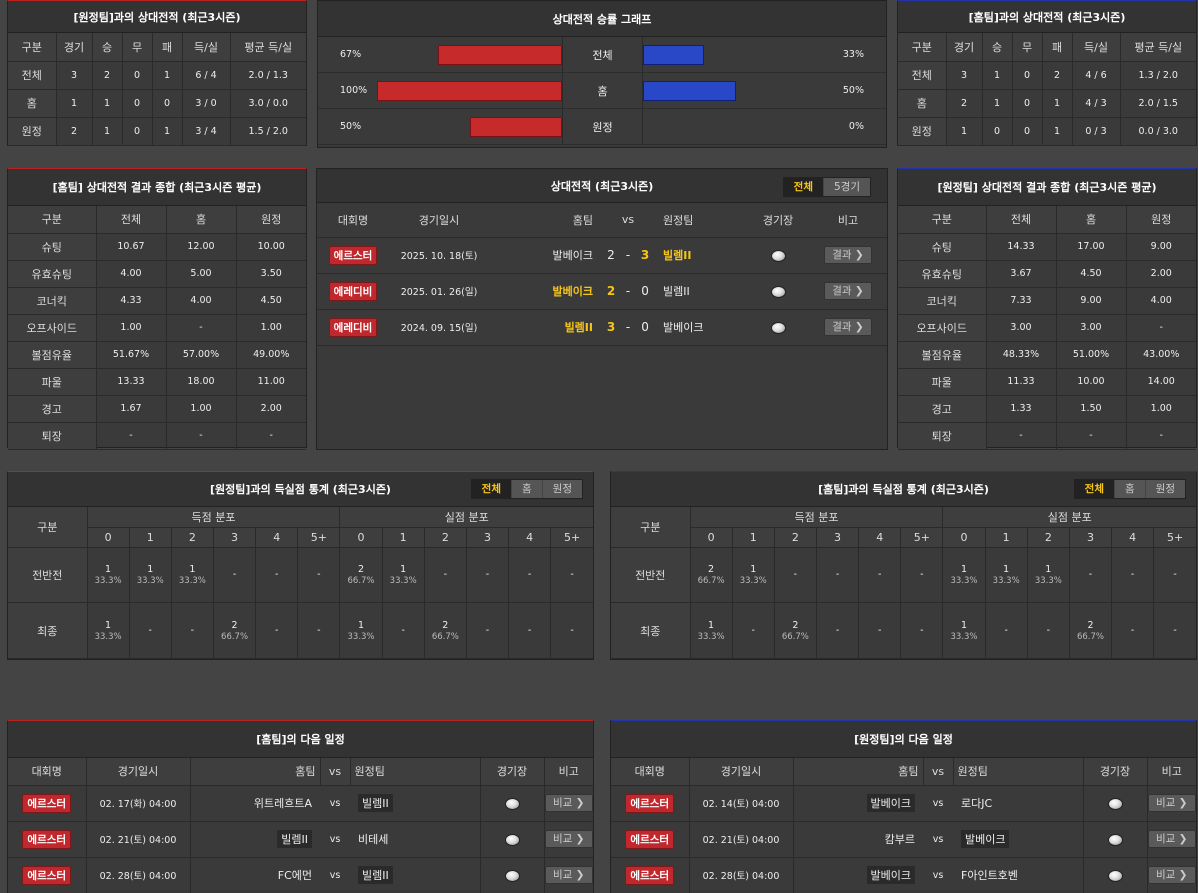 This screenshot has width=1198, height=893. I want to click on graph-row-label: 전체, so click(602, 54).